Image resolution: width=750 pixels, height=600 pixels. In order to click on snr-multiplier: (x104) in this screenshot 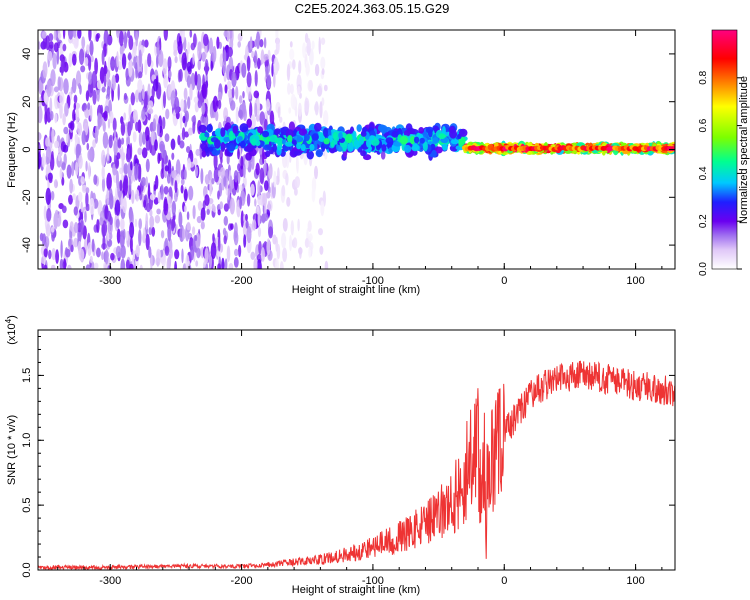, I will do `click(11, 330)`.